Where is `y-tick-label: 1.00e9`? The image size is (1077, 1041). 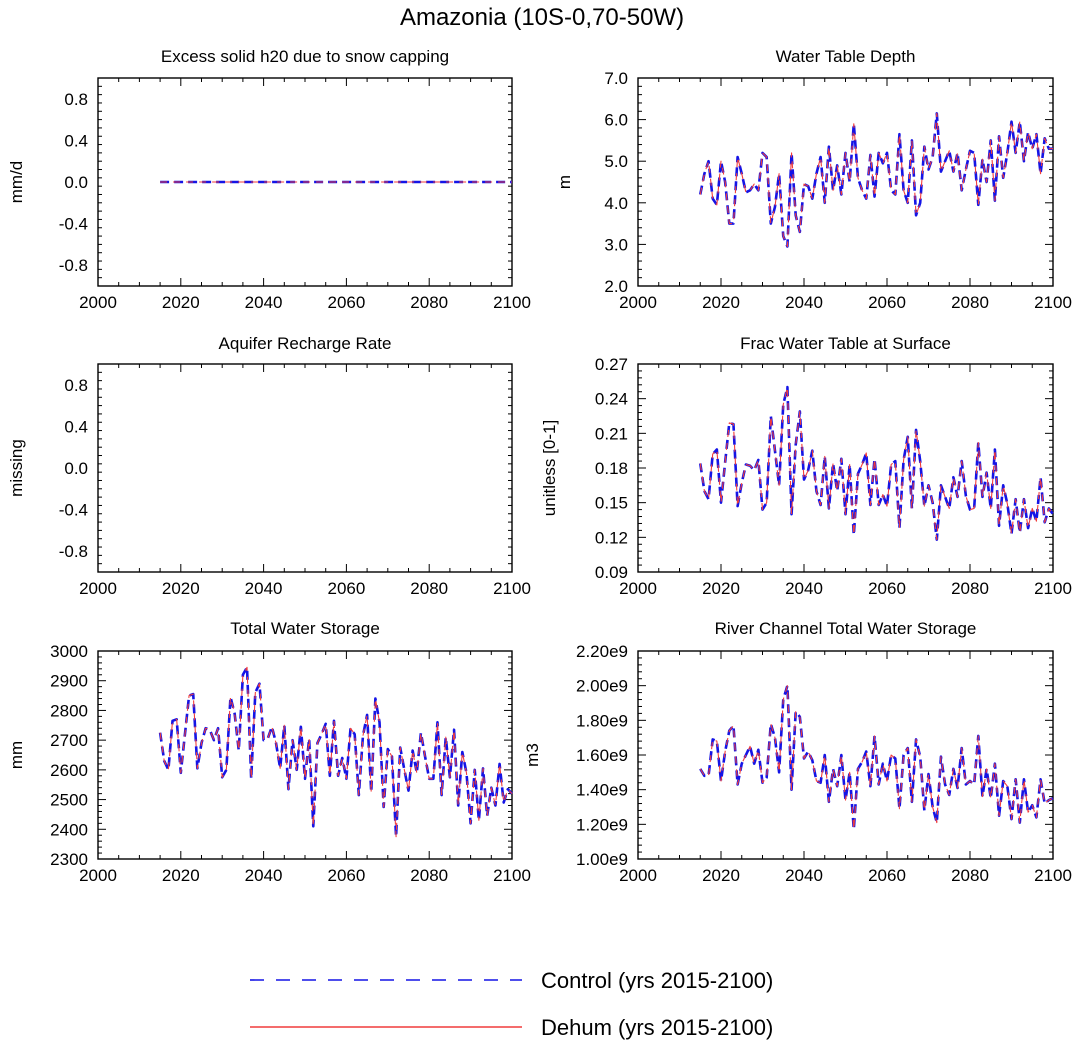
y-tick-label: 1.00e9 is located at coordinates (602, 859).